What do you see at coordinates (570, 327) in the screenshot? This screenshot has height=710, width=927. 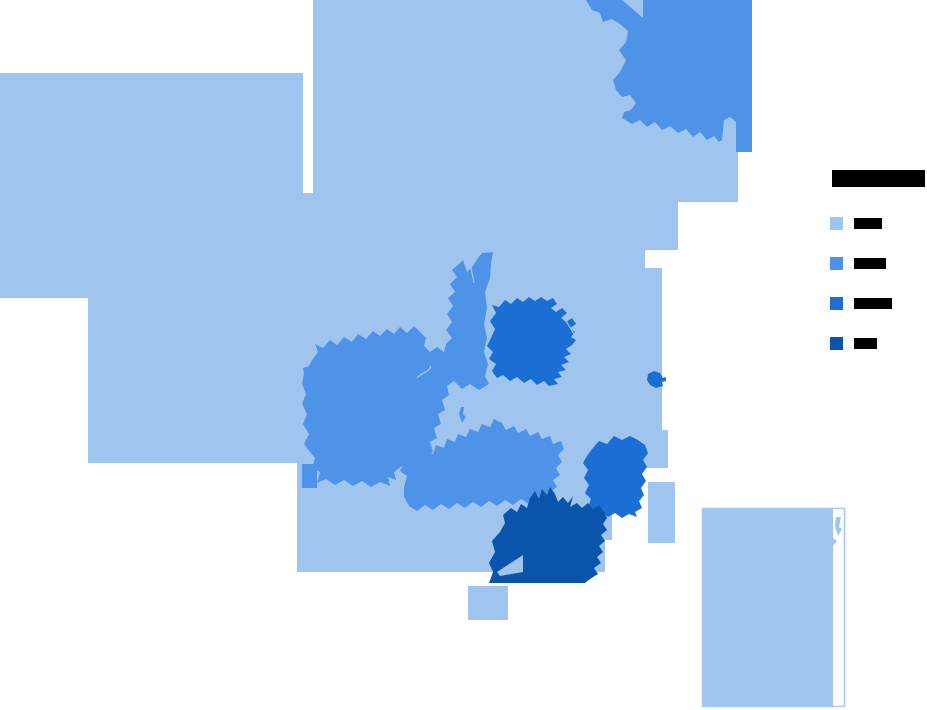 I see `central-plain-river-slash` at bounding box center [570, 327].